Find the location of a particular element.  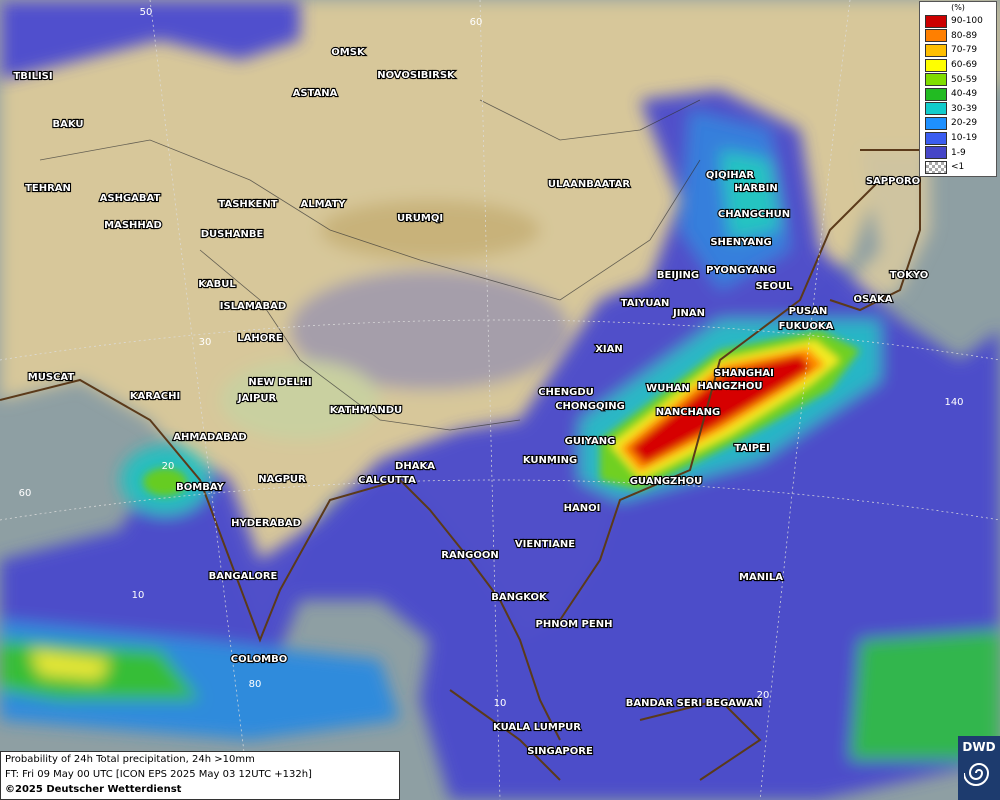

legend-item: 40-49 is located at coordinates (958, 94).